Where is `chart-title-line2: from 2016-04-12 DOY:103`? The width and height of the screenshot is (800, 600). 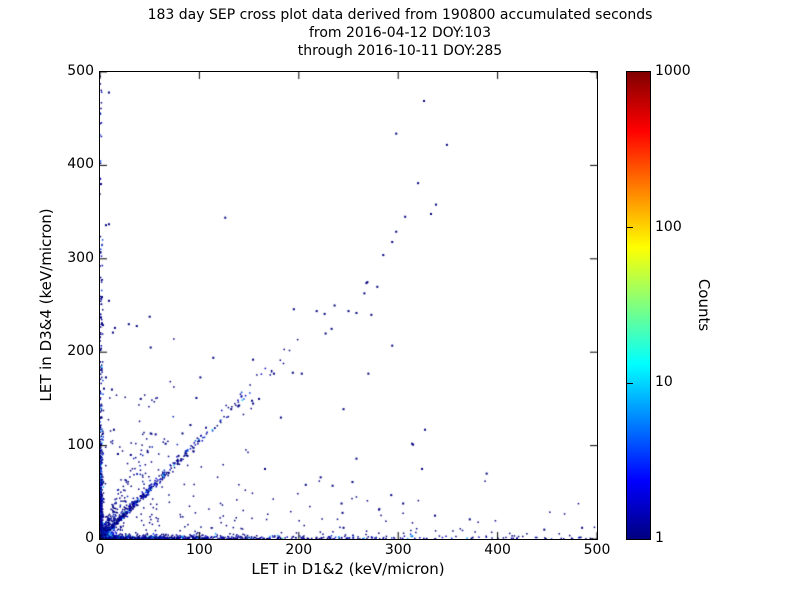
chart-title-line2: from 2016-04-12 DOY:103 is located at coordinates (399, 33).